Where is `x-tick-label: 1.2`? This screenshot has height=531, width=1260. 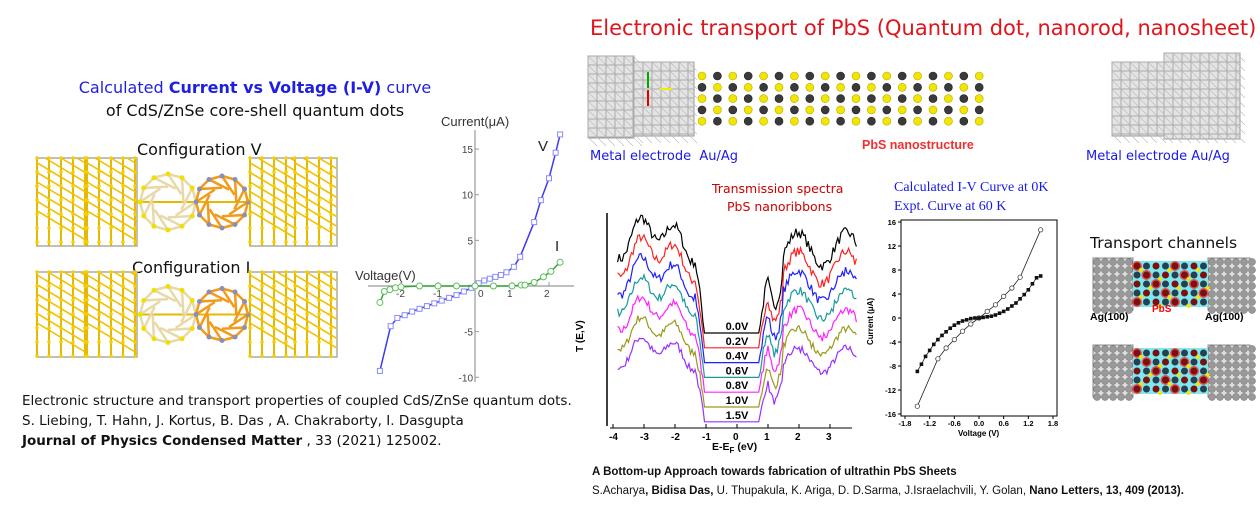
x-tick-label: 1.2 is located at coordinates (1028, 423).